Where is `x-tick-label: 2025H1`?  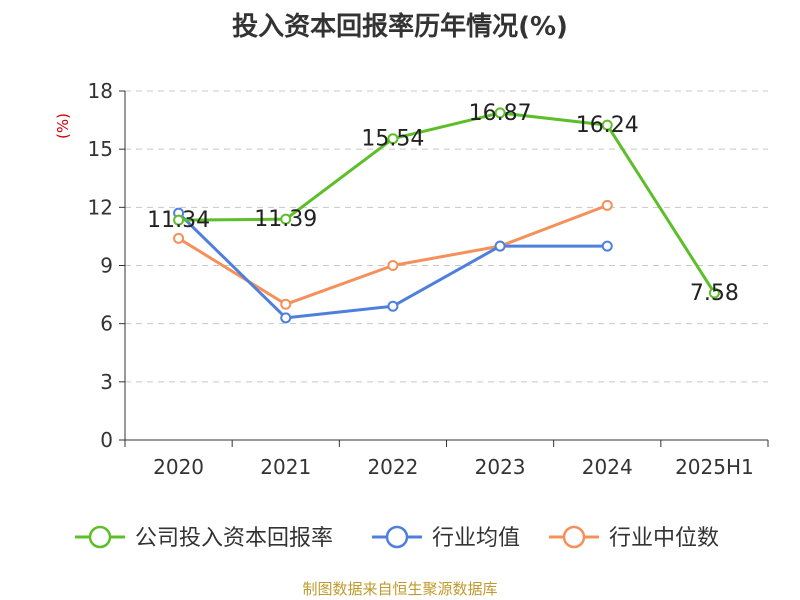
x-tick-label: 2025H1 is located at coordinates (714, 467).